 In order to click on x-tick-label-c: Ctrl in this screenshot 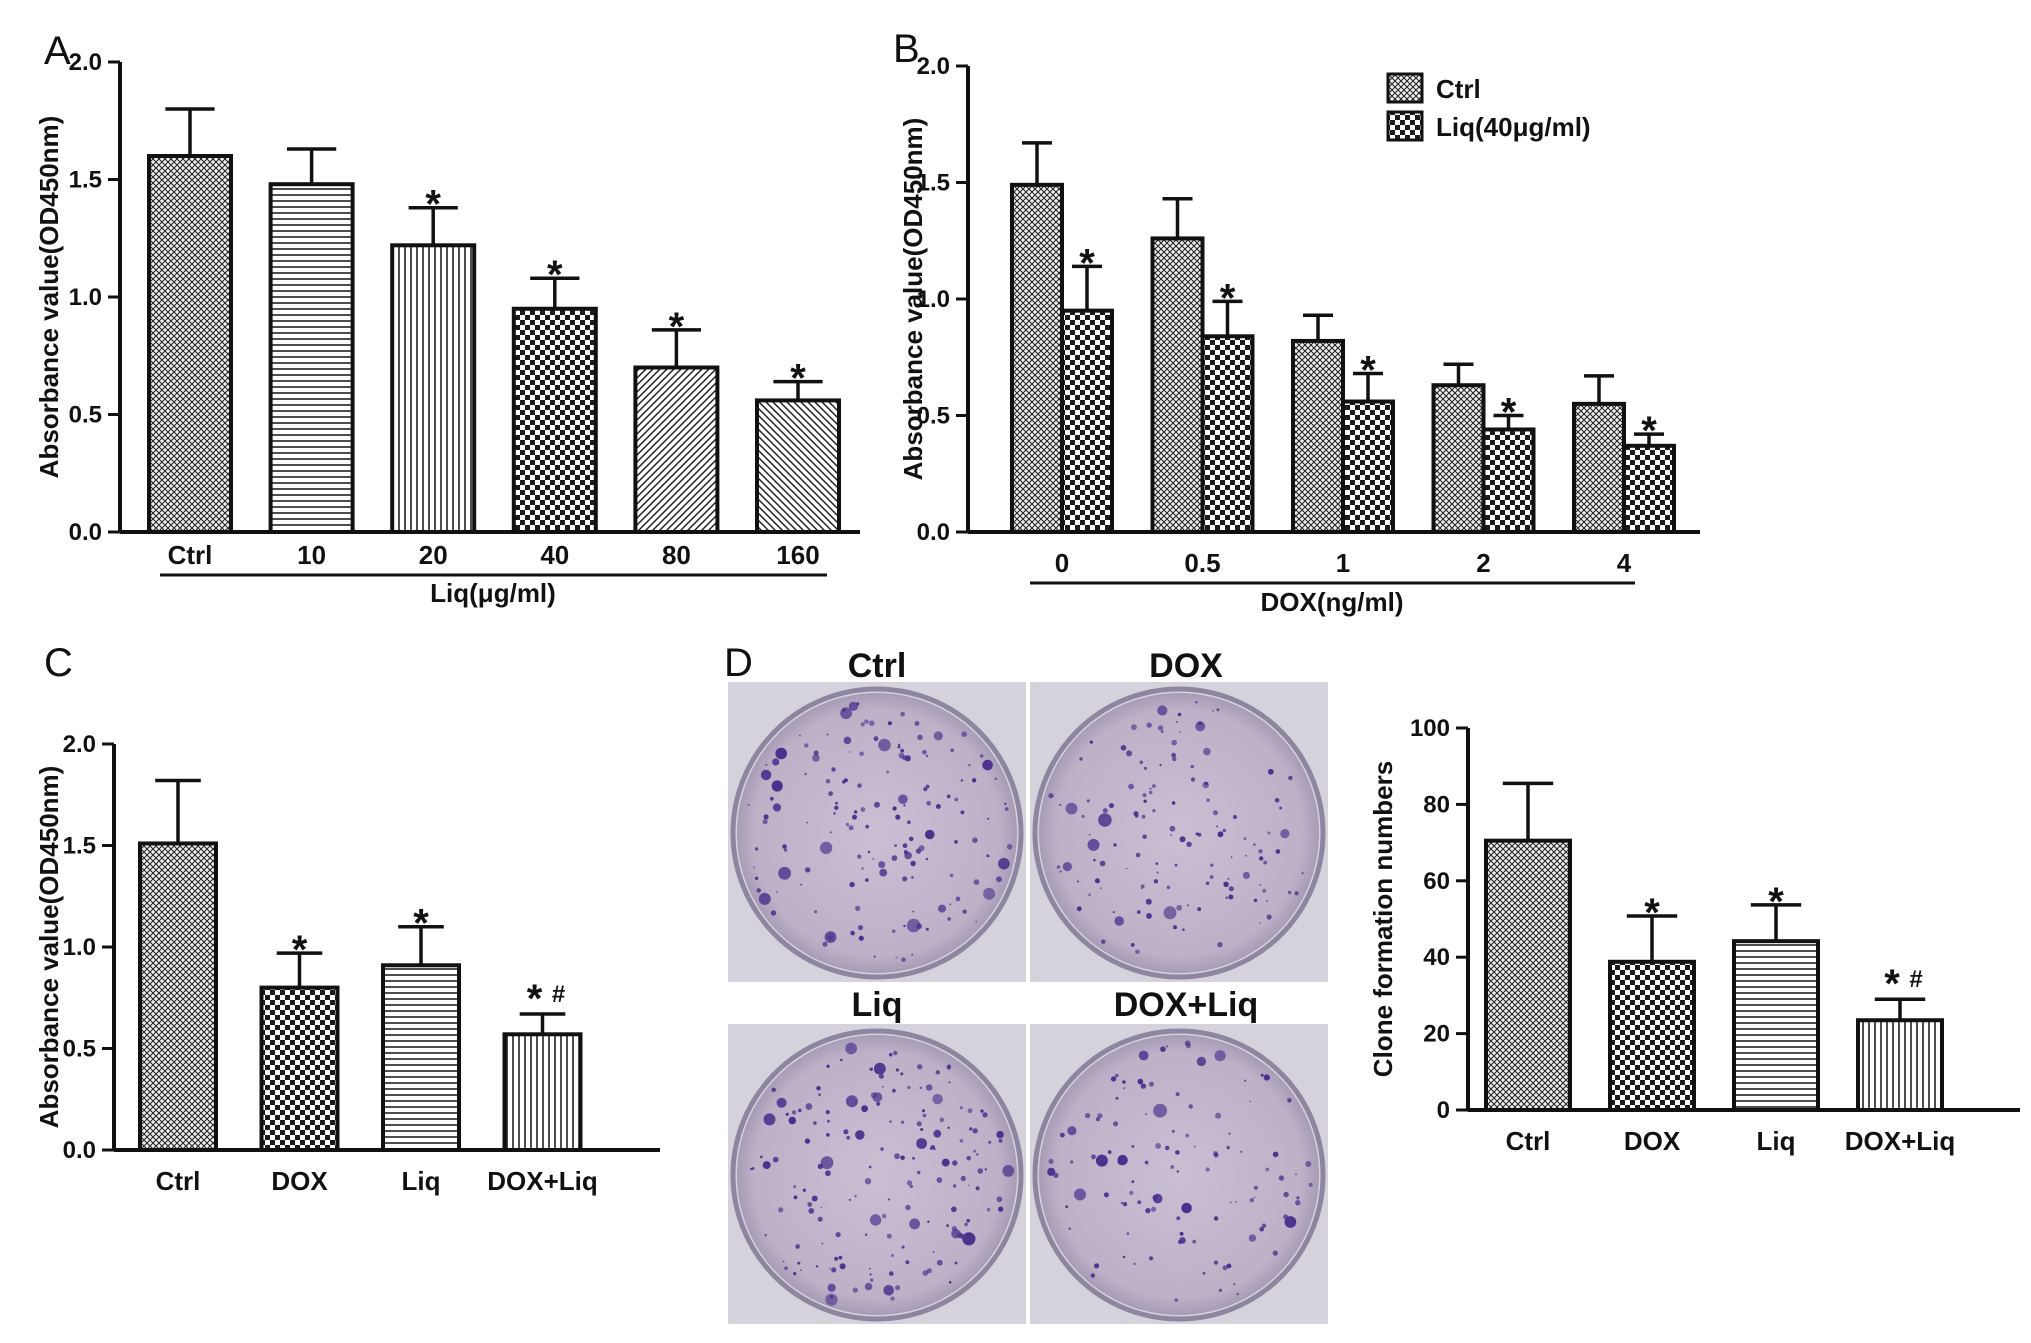, I will do `click(178, 1181)`.